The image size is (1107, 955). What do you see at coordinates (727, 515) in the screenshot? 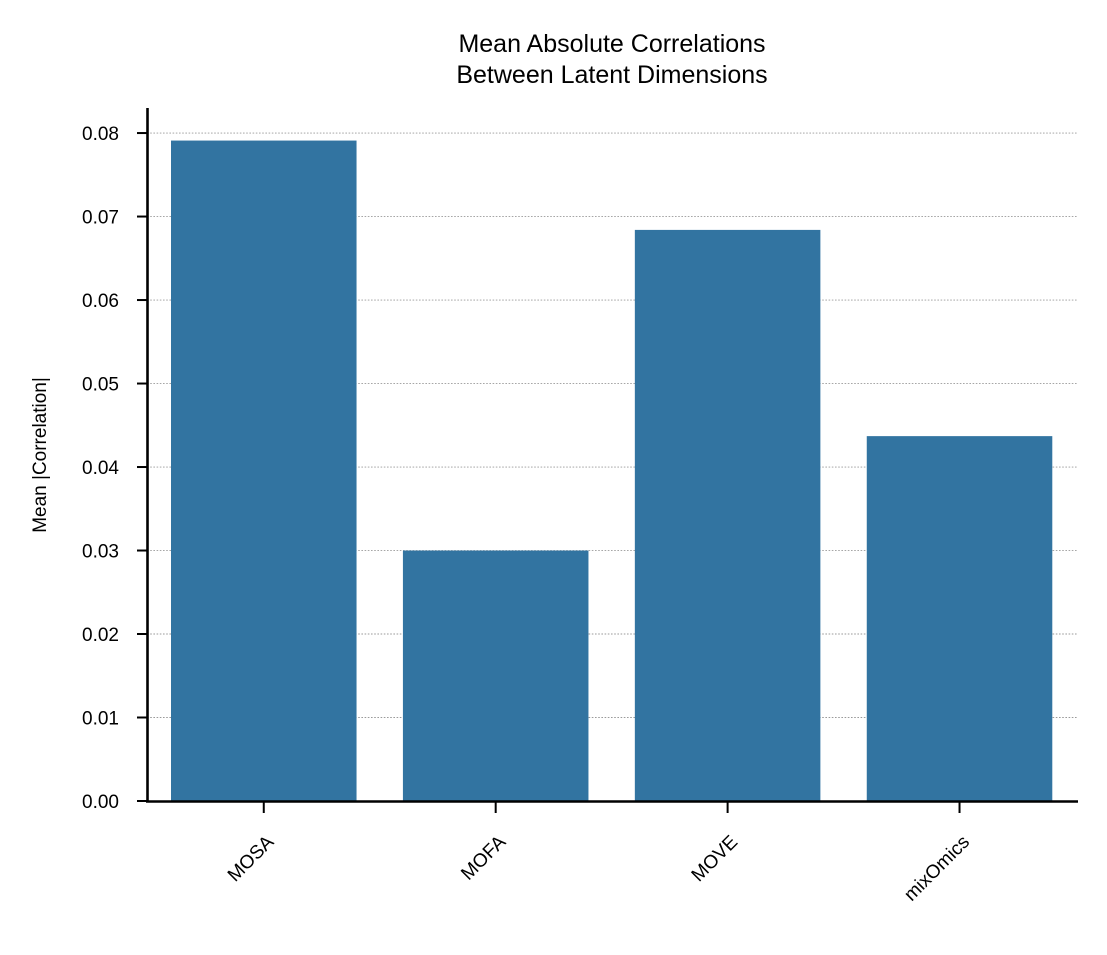
I see `bar-move` at bounding box center [727, 515].